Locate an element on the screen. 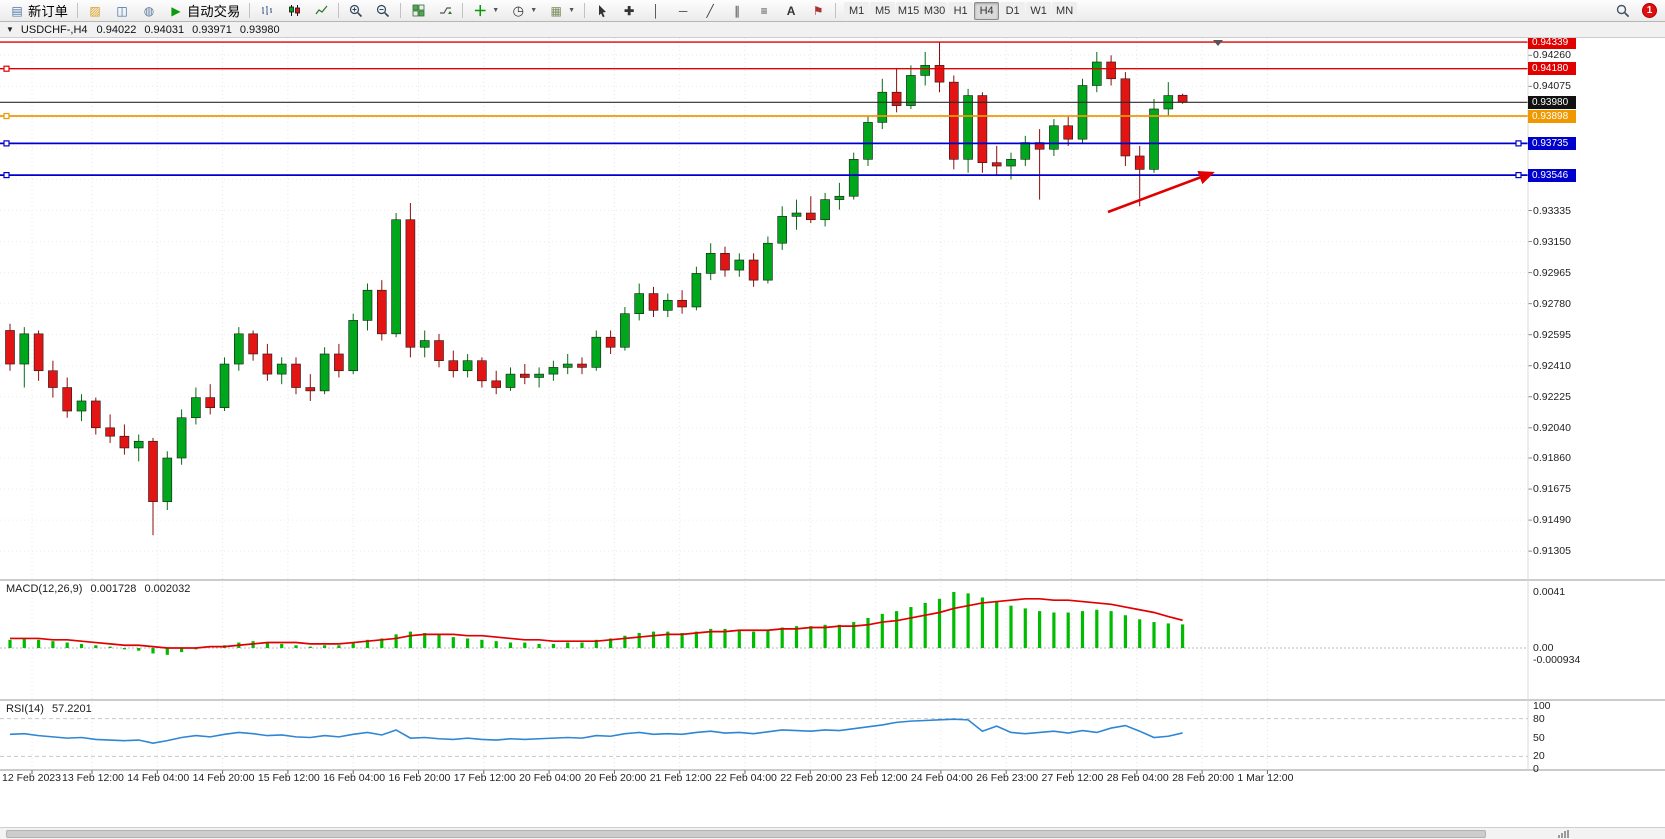 The width and height of the screenshot is (1665, 839). vertical-line-tool-button: │ is located at coordinates (656, 11).